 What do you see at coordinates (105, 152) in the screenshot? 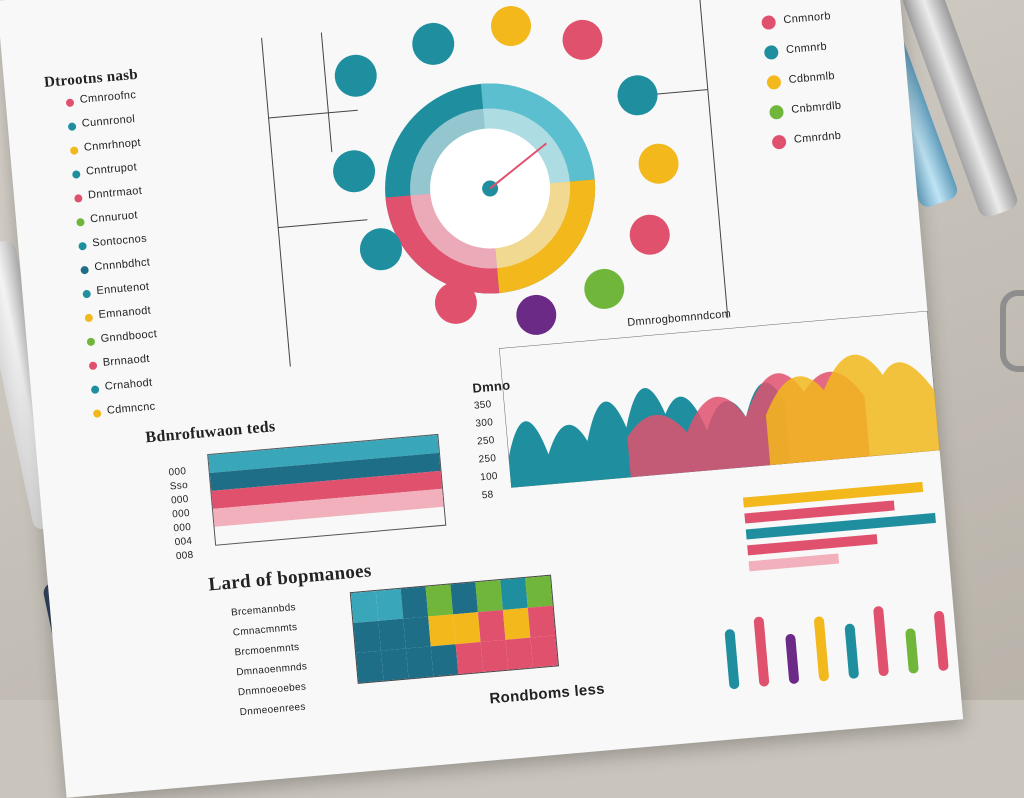
I see `list-item: Cnmrhnopt` at bounding box center [105, 152].